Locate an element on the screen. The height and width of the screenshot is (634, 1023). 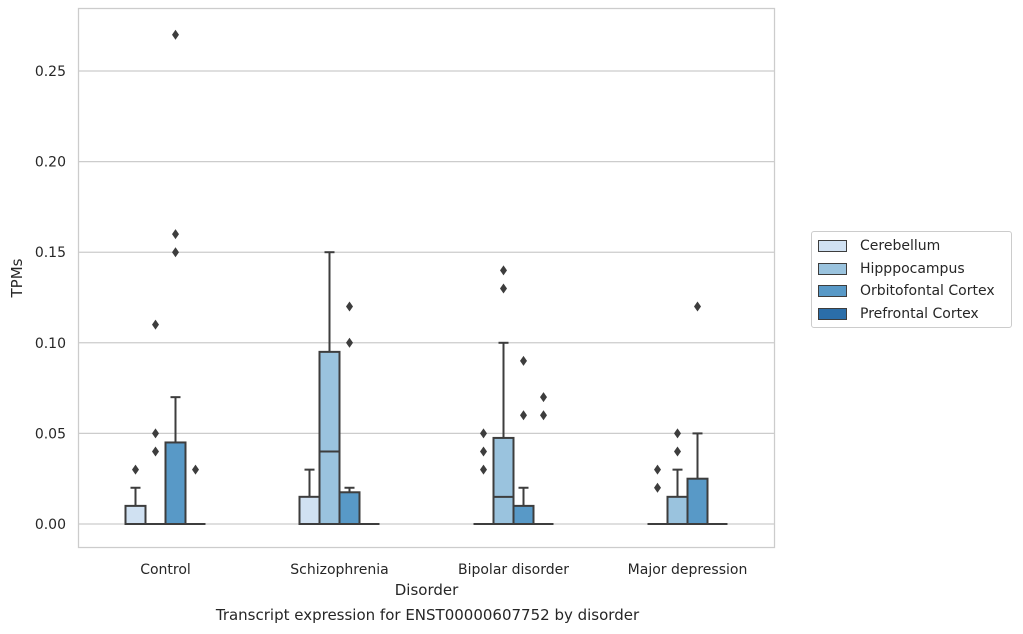
legend-swatch-prefrontal-cortex is located at coordinates (832, 313).